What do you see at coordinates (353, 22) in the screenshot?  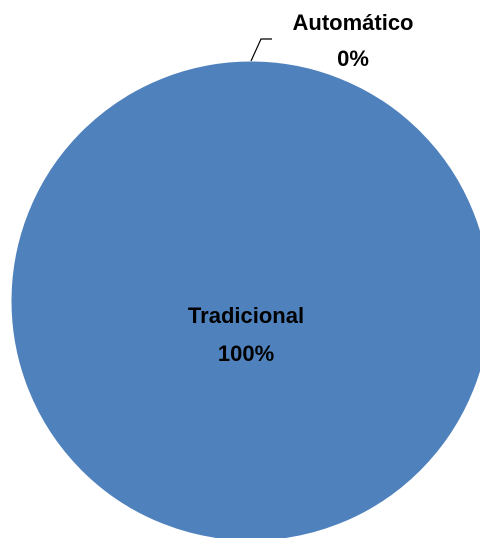 I see `slice-label-automatico: Automático` at bounding box center [353, 22].